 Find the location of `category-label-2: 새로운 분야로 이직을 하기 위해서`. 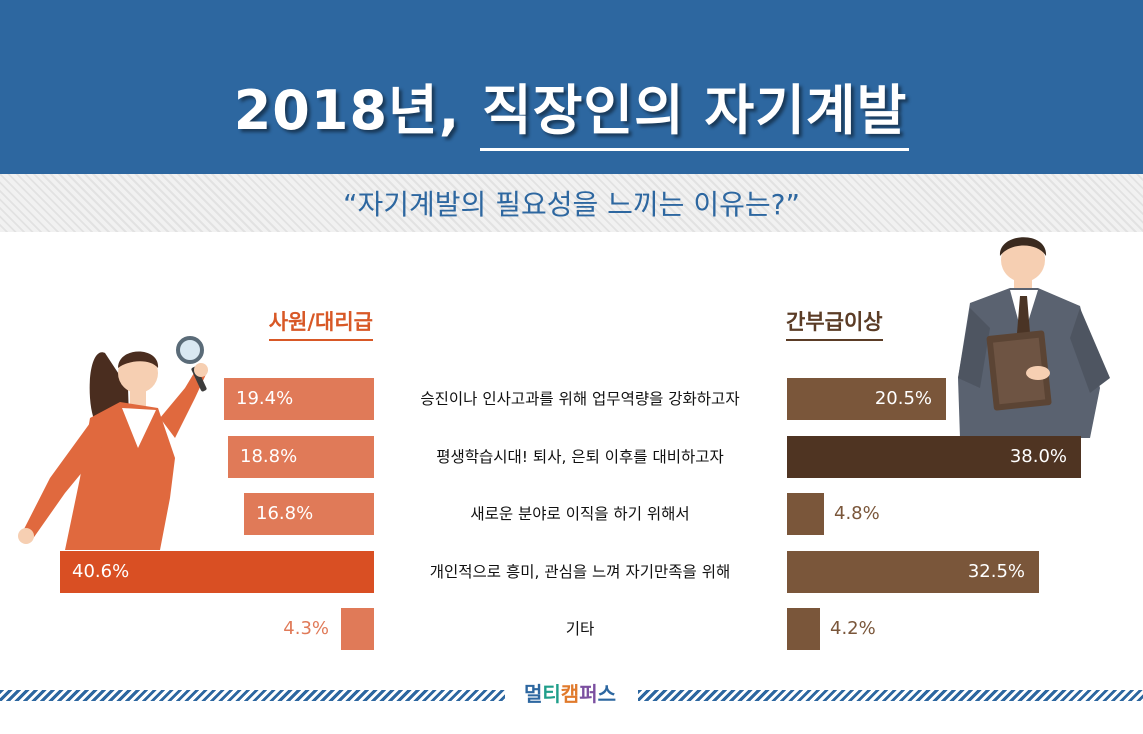

category-label-2: 새로운 분야로 이직을 하기 위해서 is located at coordinates (580, 514).